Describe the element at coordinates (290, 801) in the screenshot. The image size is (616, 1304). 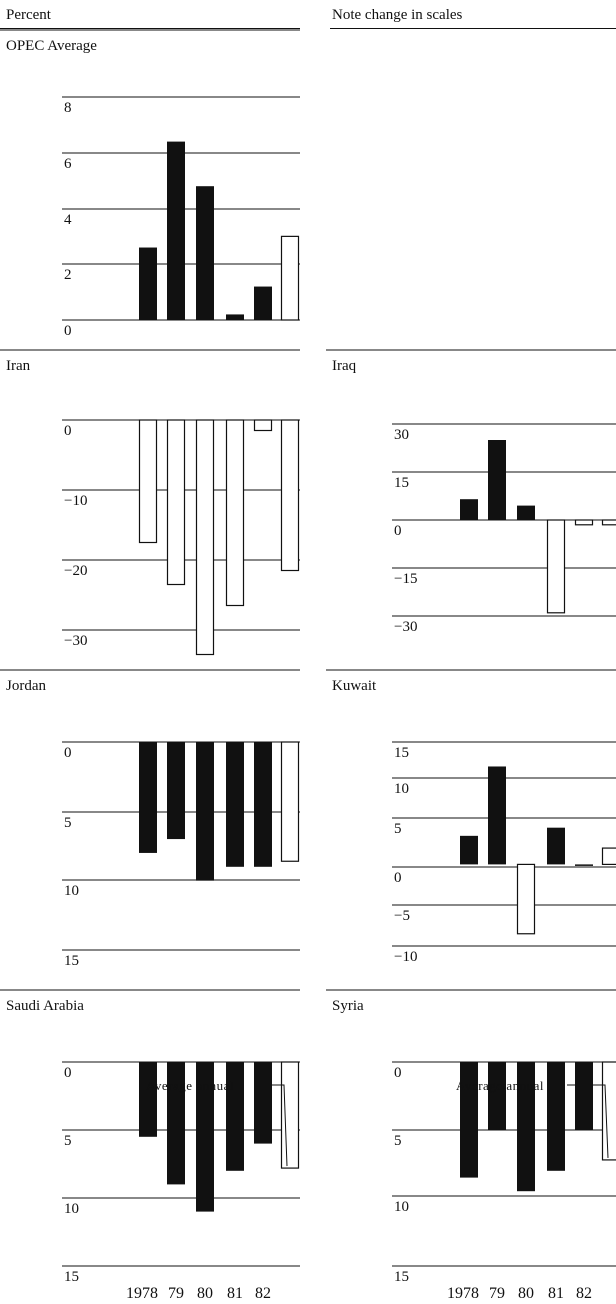
I see `bar-jordan-average-annual` at that location.